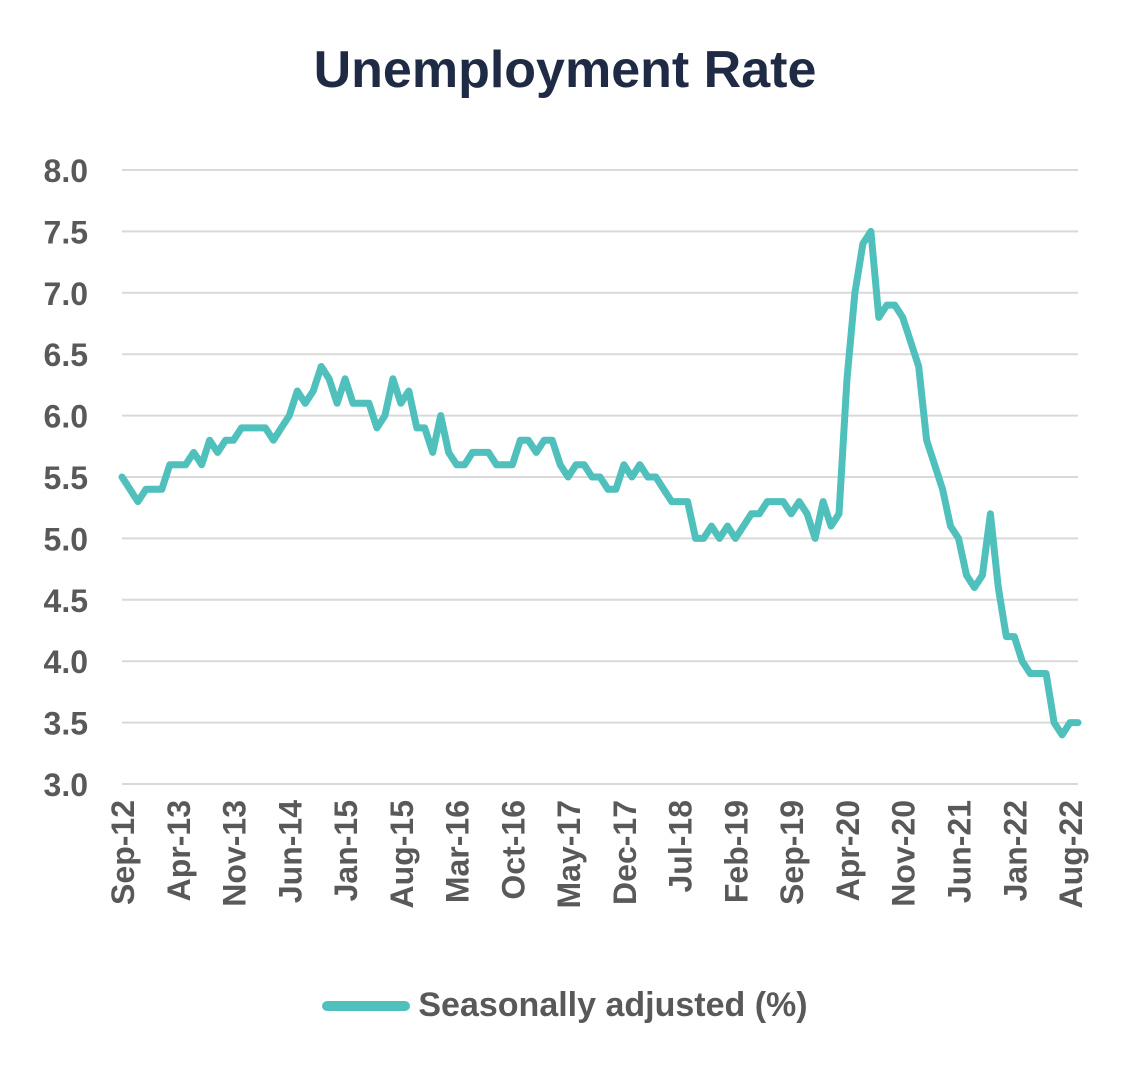  I want to click on x-tick-label: Jun-14, so click(290, 851).